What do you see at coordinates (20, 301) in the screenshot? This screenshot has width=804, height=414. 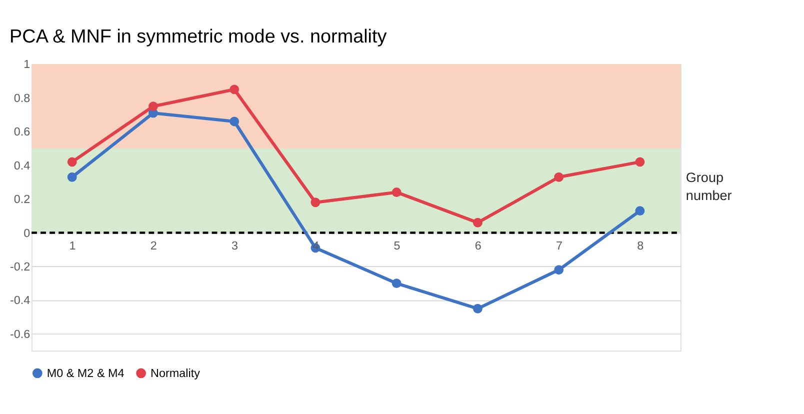 I see `y-tick-label: -0.4` at bounding box center [20, 301].